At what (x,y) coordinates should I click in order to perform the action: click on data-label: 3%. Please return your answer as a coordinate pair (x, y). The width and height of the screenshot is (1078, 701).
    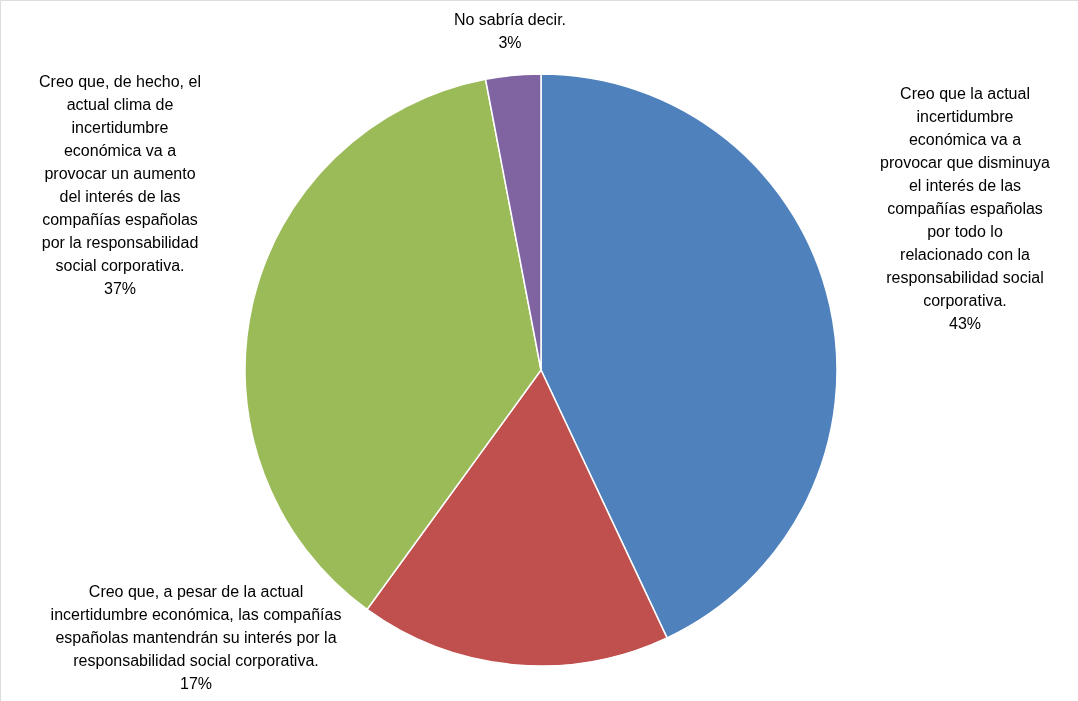
    Looking at the image, I should click on (510, 42).